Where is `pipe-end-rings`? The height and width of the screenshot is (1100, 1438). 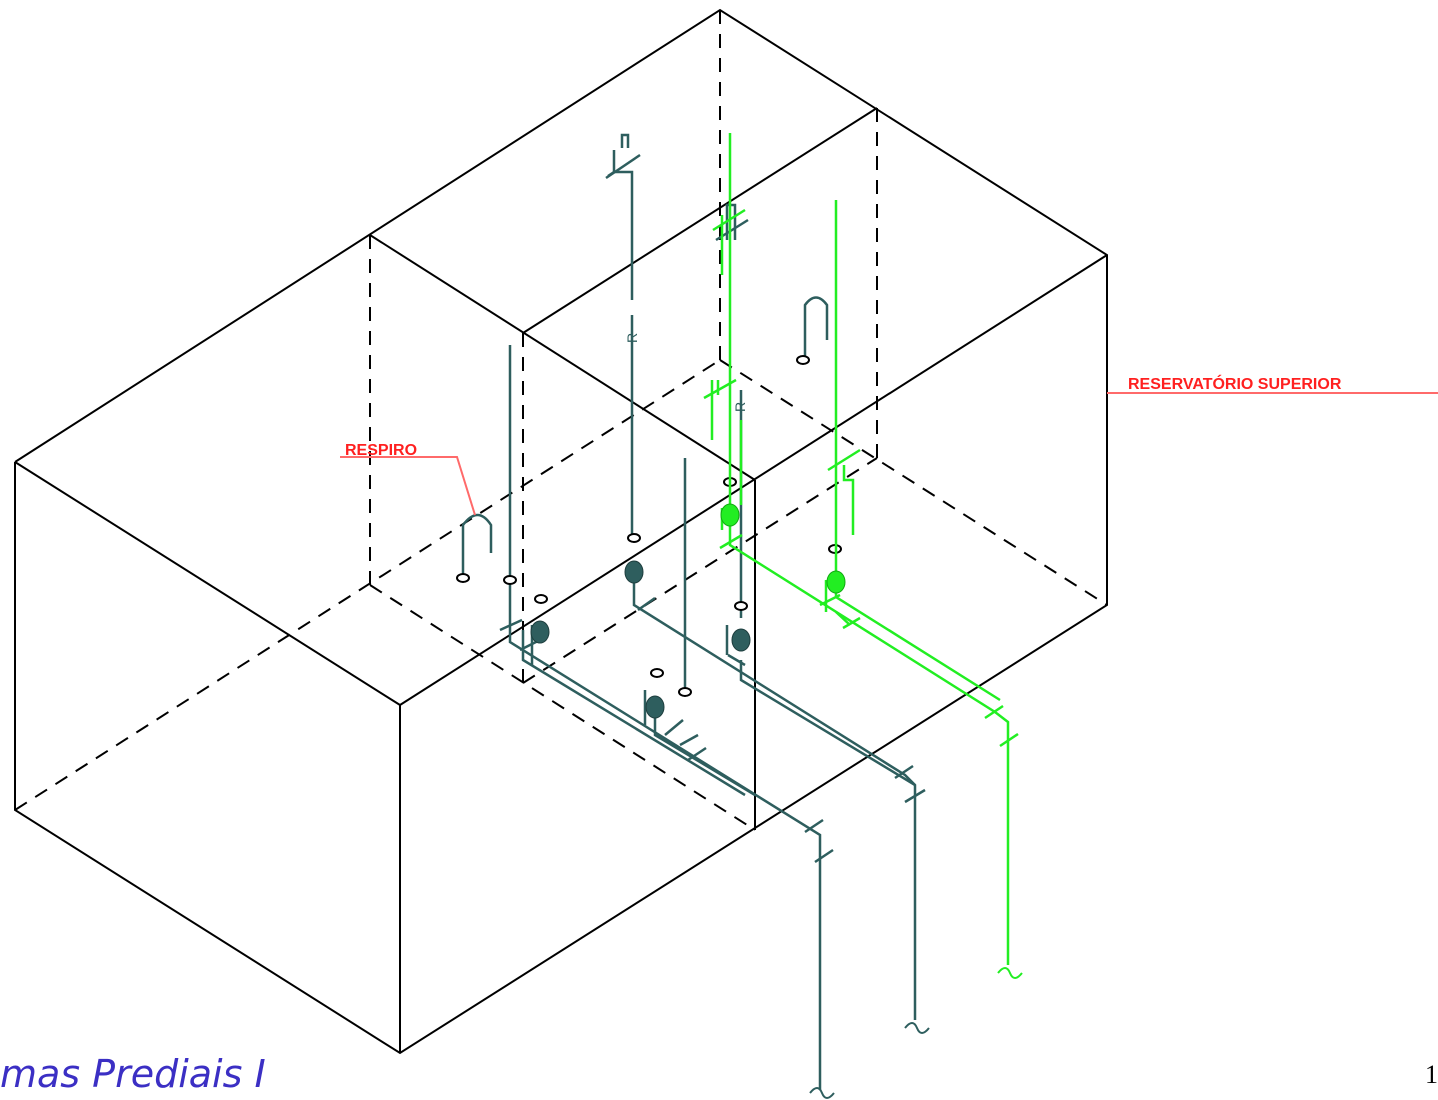 pipe-end-rings is located at coordinates (649, 526).